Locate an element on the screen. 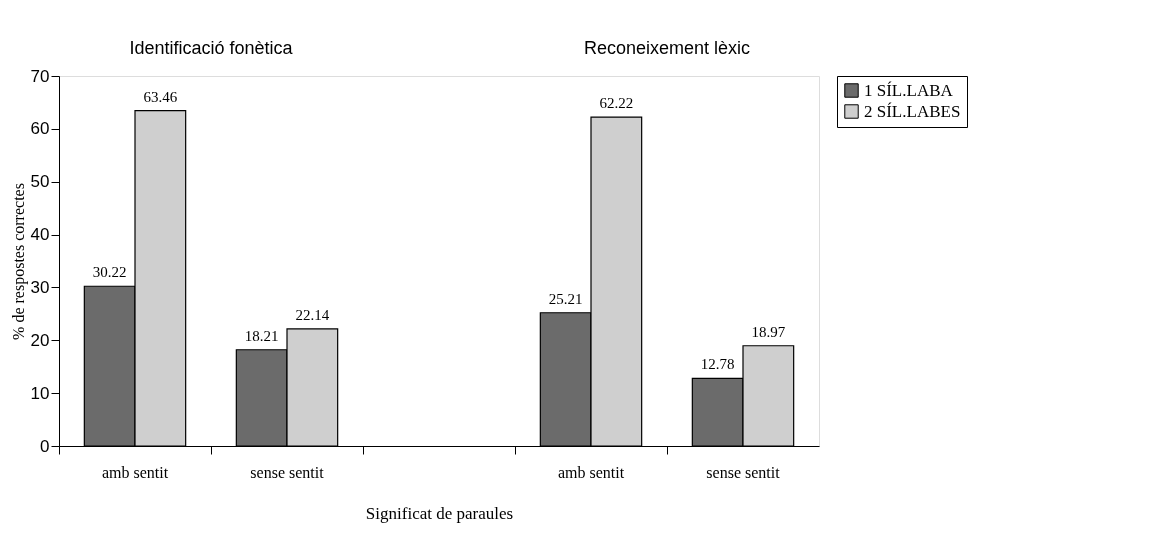 The width and height of the screenshot is (1158, 555). text: Reconeixement lèxic is located at coordinates (667, 48).